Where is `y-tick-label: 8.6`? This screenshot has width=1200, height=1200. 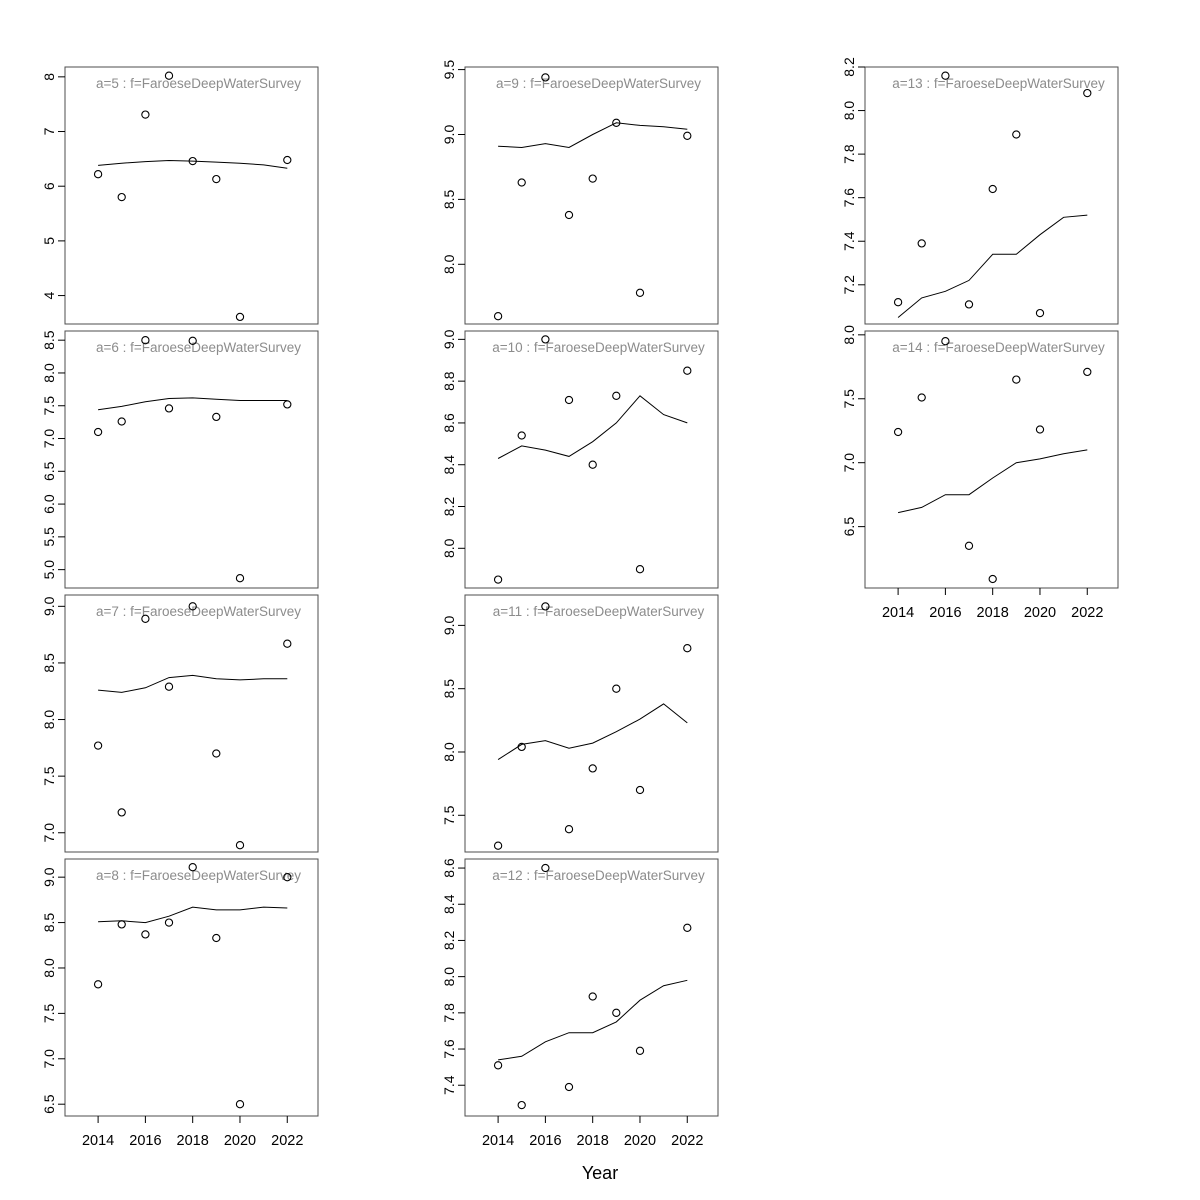 y-tick-label: 8.6 is located at coordinates (449, 423).